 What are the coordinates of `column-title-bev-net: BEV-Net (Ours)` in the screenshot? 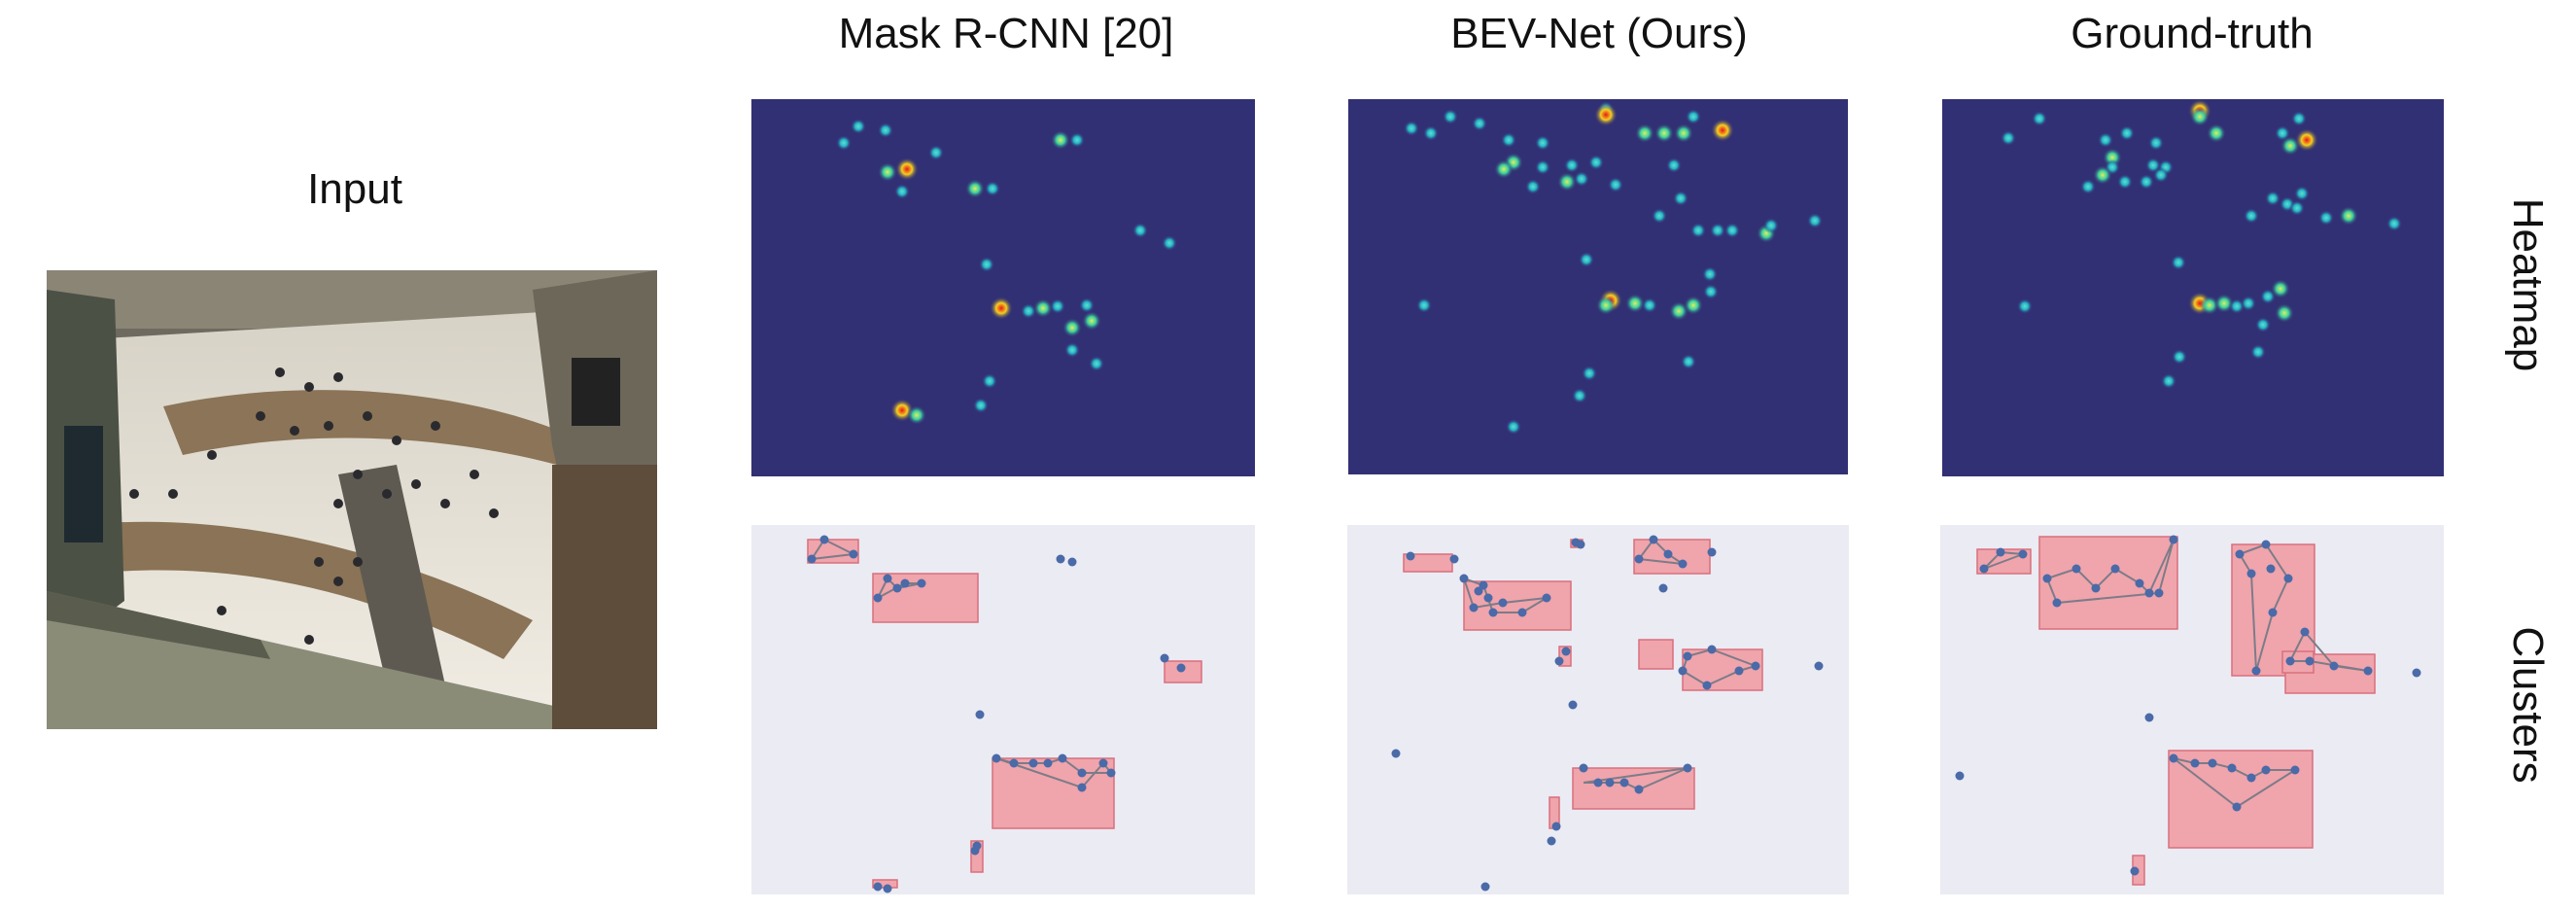 It's located at (1599, 33).